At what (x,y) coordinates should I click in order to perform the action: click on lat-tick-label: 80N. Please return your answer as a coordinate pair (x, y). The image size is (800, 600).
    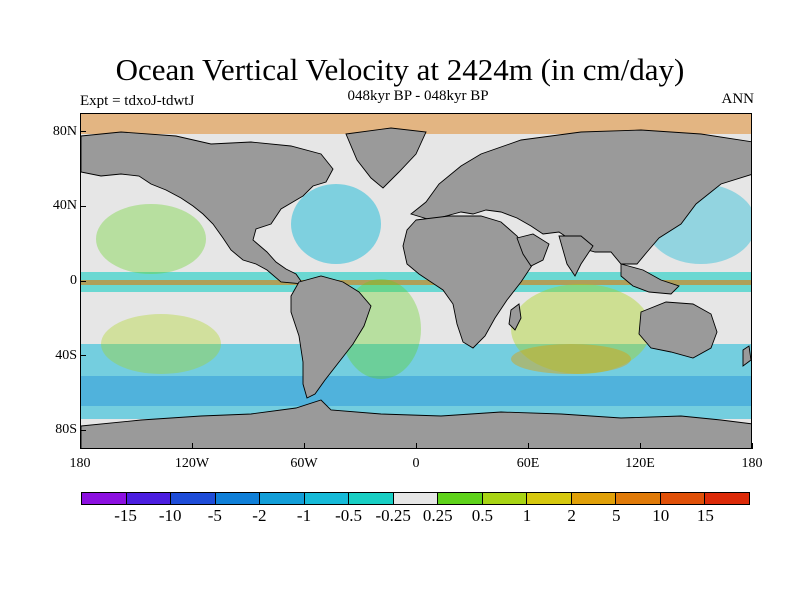
    Looking at the image, I should click on (64, 131).